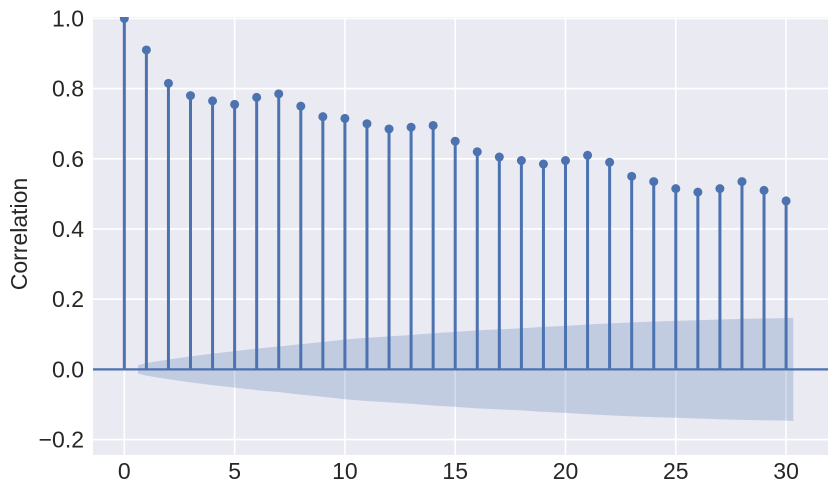  I want to click on y-tick-label: 0.4, so click(68, 229).